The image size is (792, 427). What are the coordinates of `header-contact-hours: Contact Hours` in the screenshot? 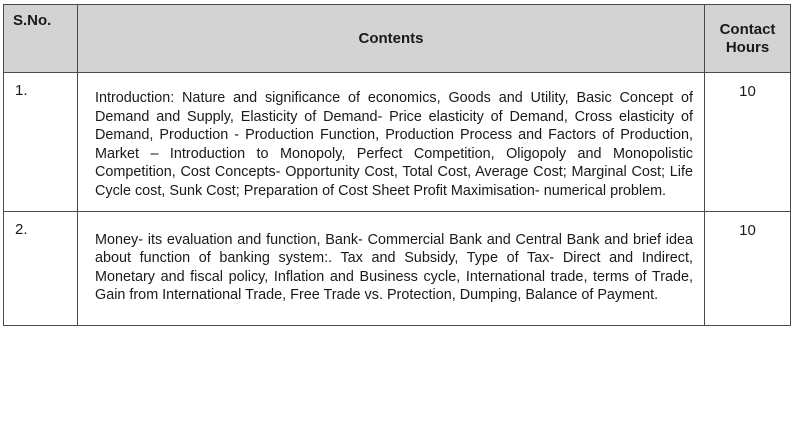 It's located at (747, 38).